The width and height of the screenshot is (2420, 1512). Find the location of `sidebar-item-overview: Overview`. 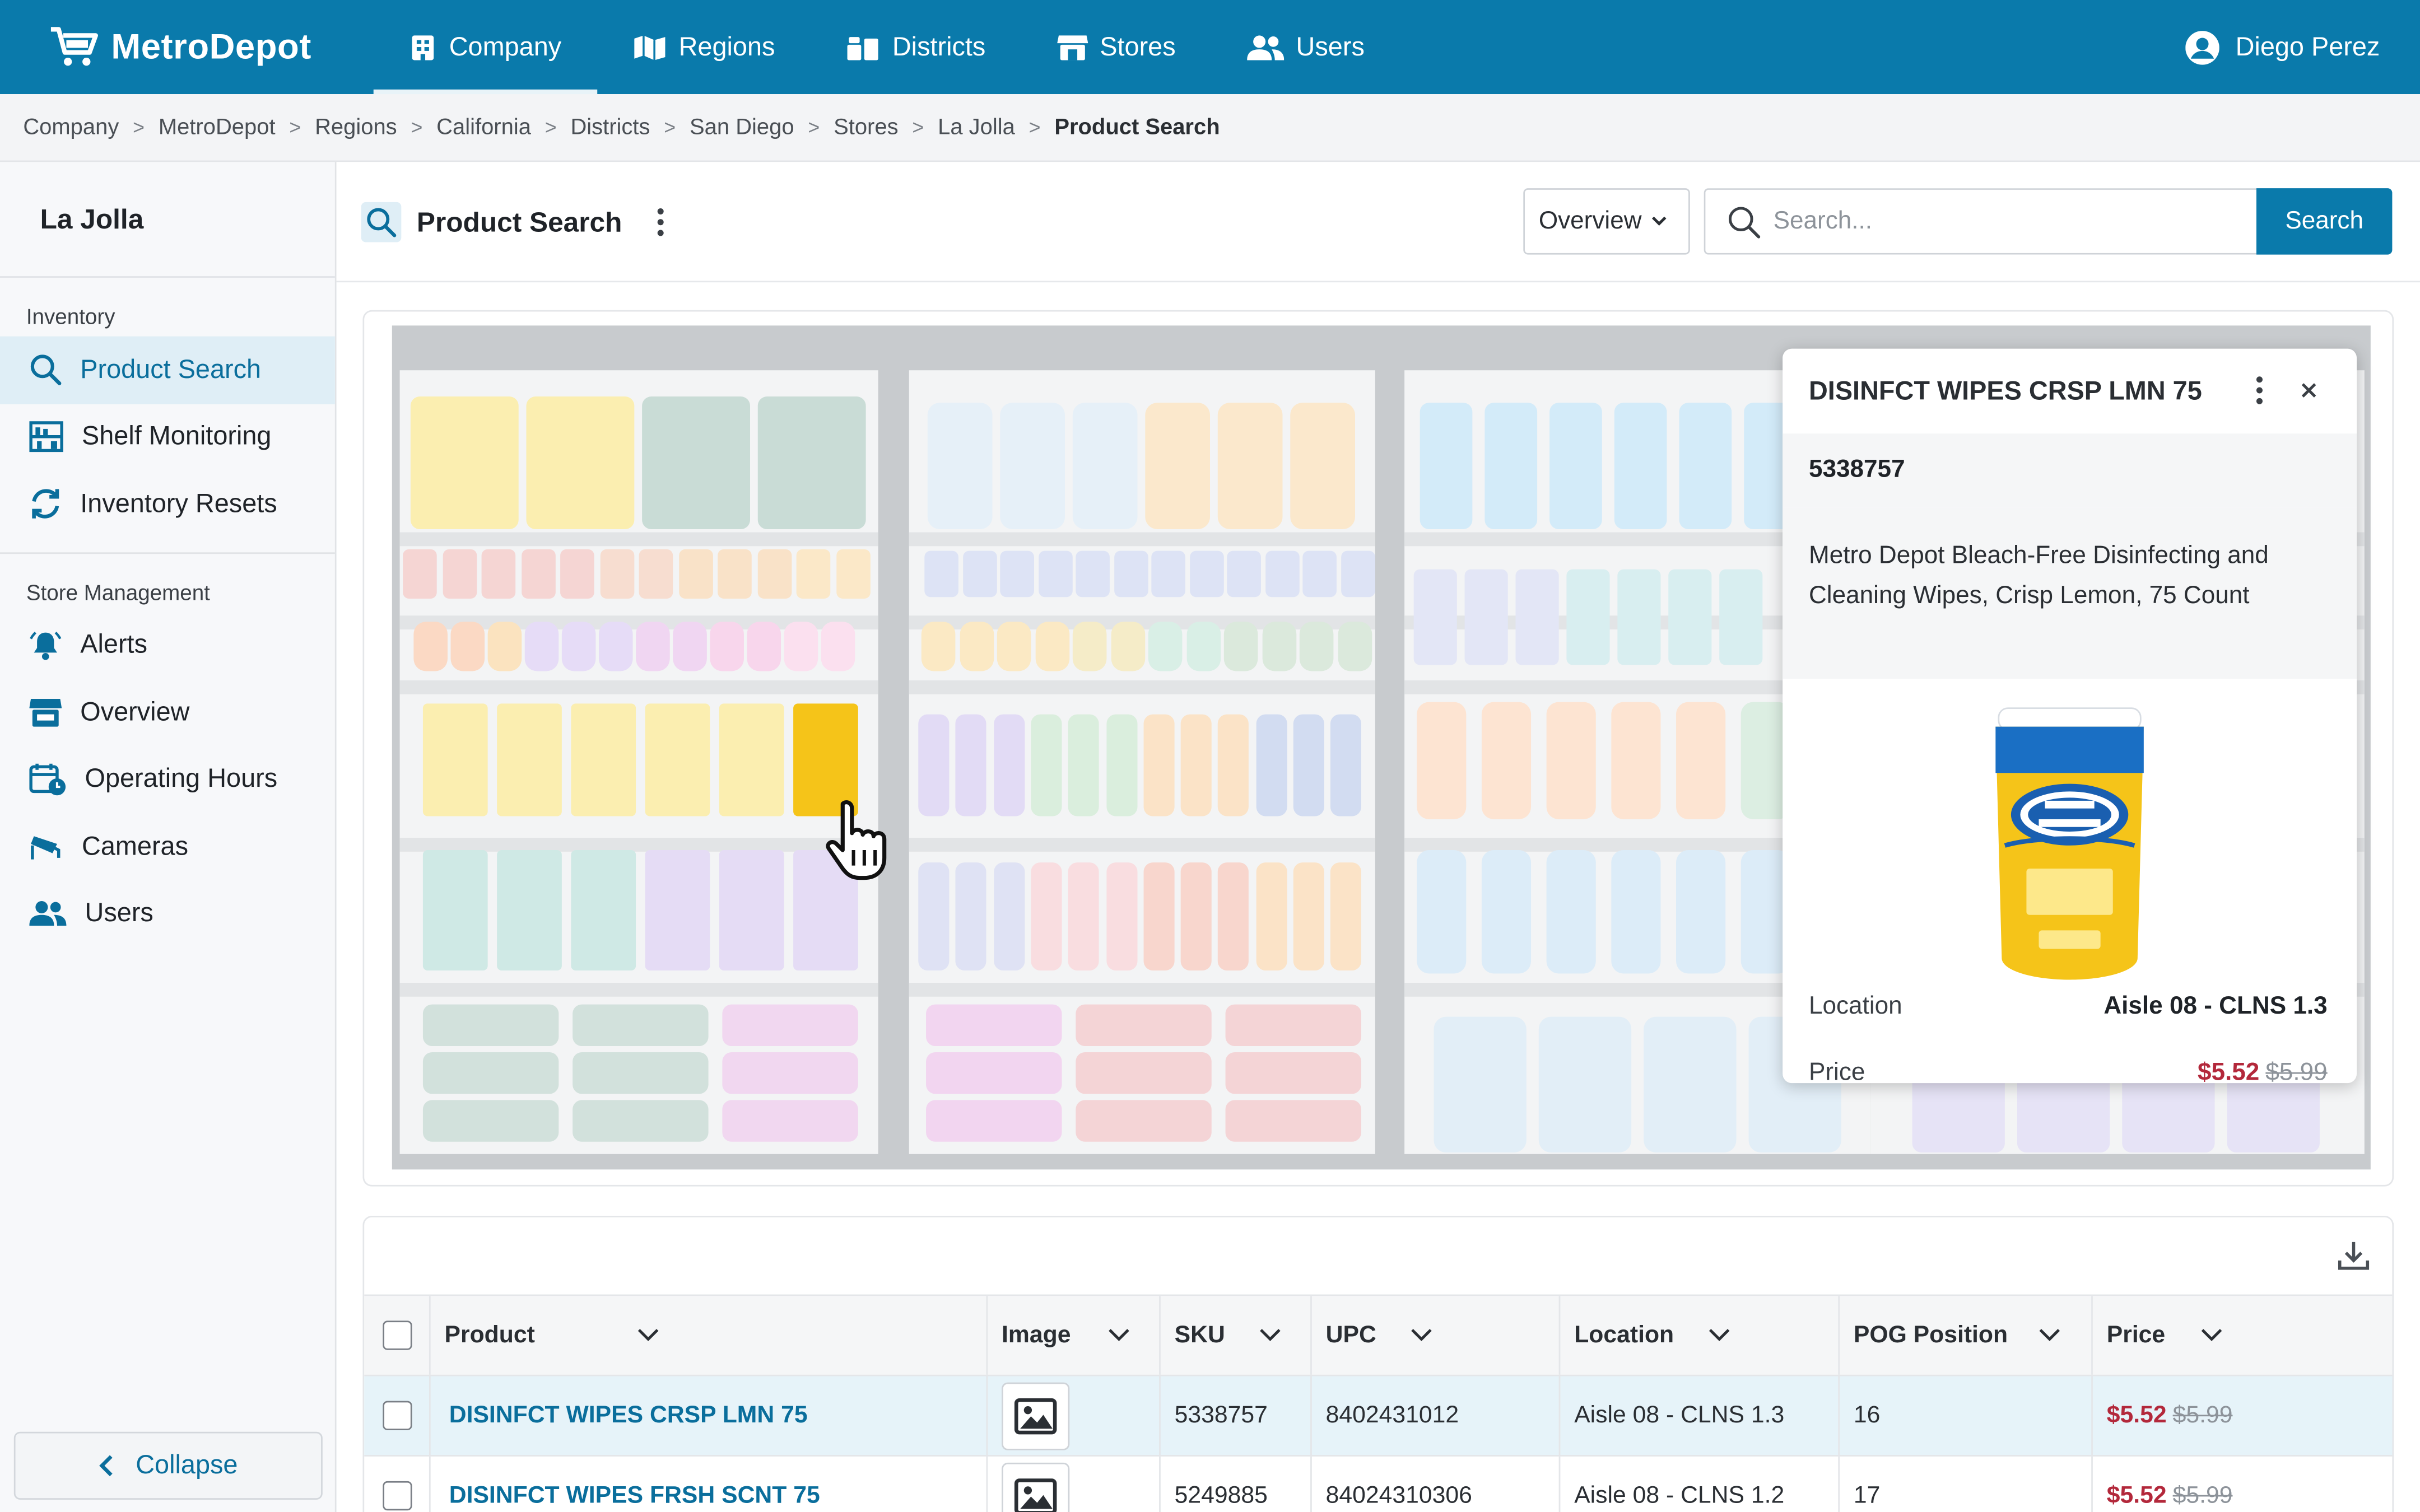

sidebar-item-overview: Overview is located at coordinates (167, 713).